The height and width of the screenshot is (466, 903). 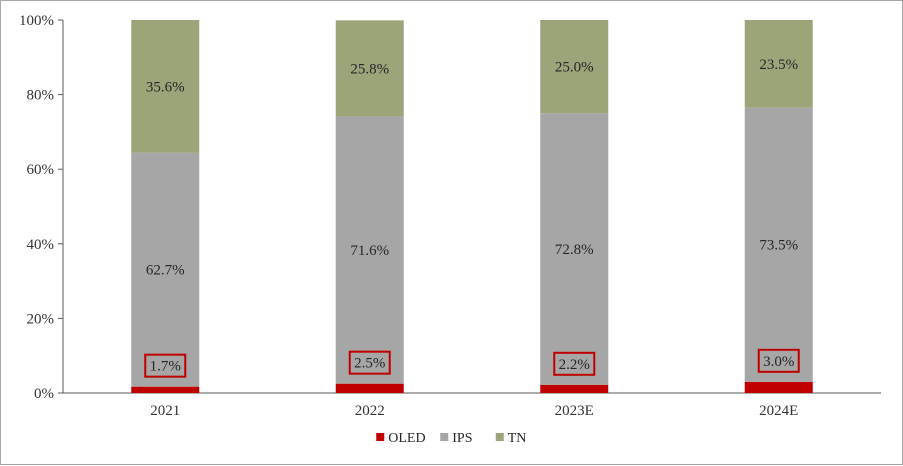 What do you see at coordinates (41, 245) in the screenshot?
I see `y-tick-label: 40%` at bounding box center [41, 245].